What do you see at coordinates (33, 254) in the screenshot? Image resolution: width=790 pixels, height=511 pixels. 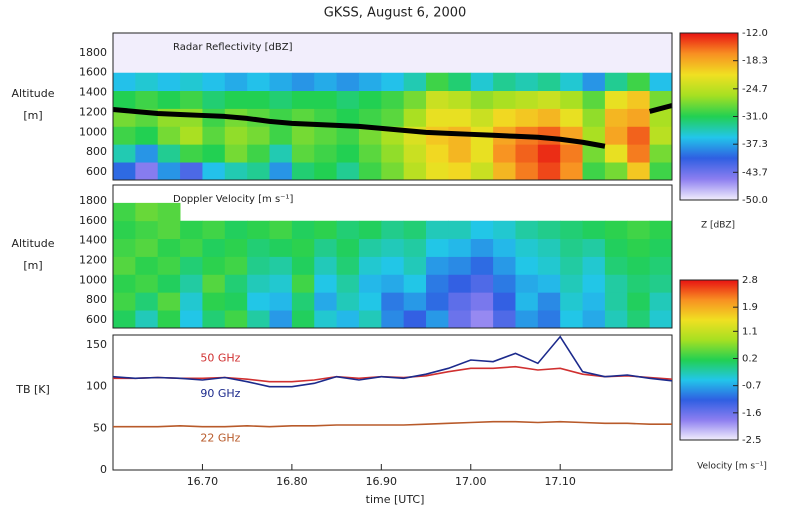 I see `y-axis-label: Altitude [m]` at bounding box center [33, 254].